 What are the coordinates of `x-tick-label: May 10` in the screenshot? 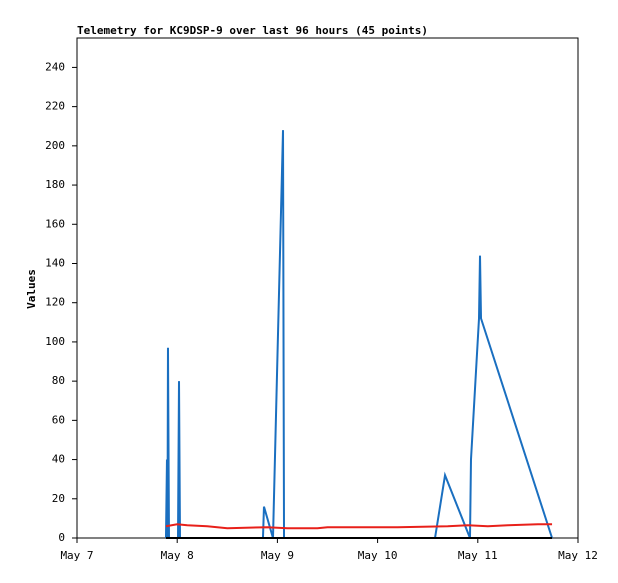 It's located at (378, 555).